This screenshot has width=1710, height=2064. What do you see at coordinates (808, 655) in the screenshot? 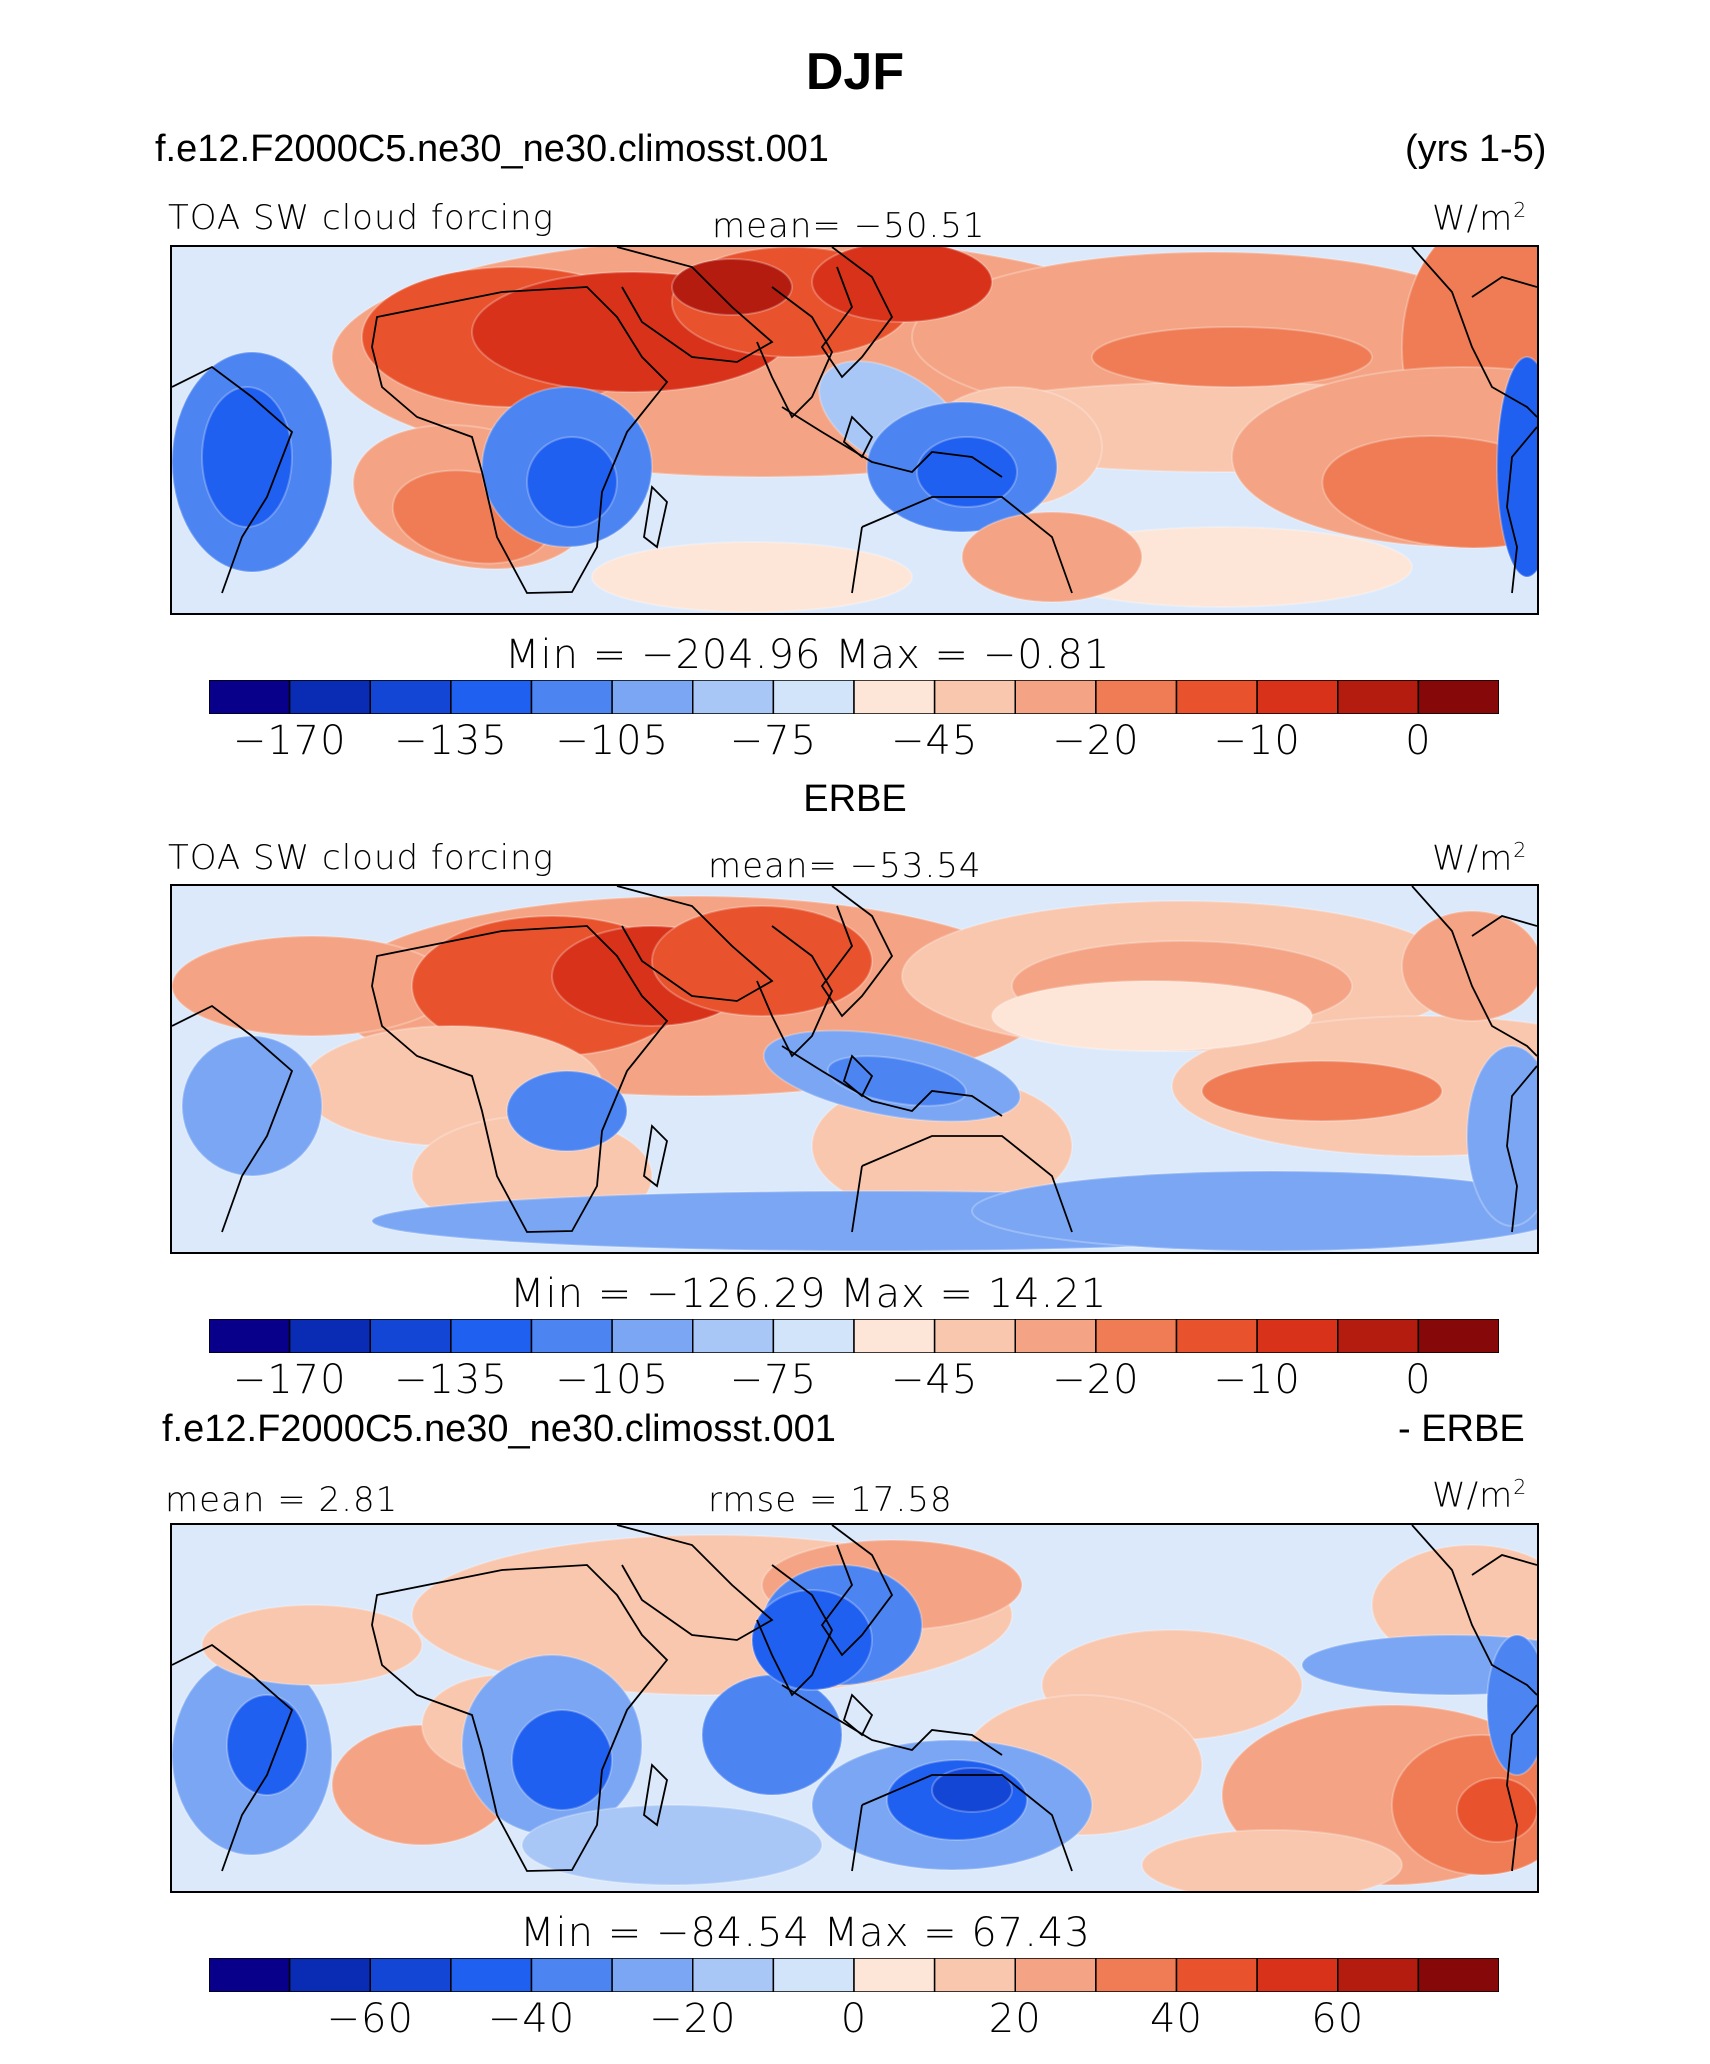
I see `panel1-minmax: Min = −204.96 Max = −0.81` at bounding box center [808, 655].